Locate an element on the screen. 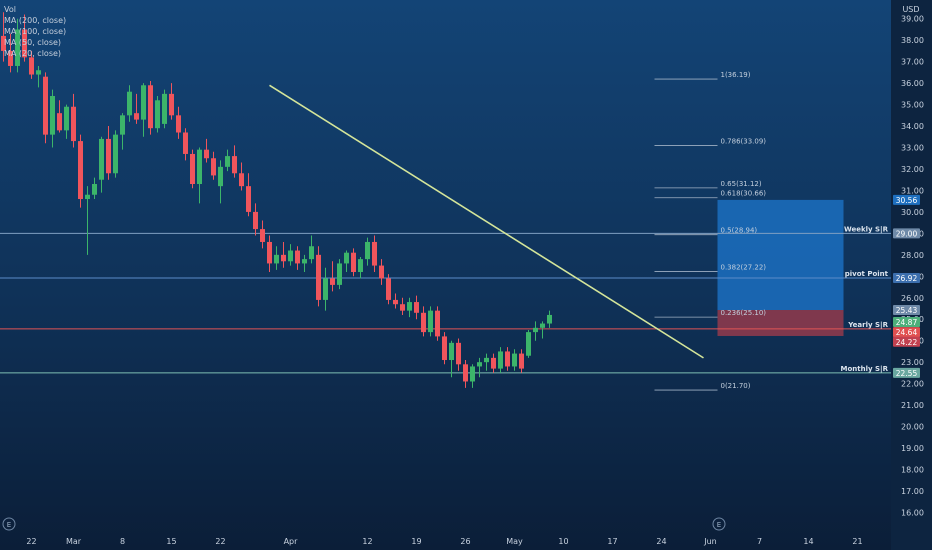 This screenshot has width=932, height=550. time-tick-label: 21 is located at coordinates (857, 541).